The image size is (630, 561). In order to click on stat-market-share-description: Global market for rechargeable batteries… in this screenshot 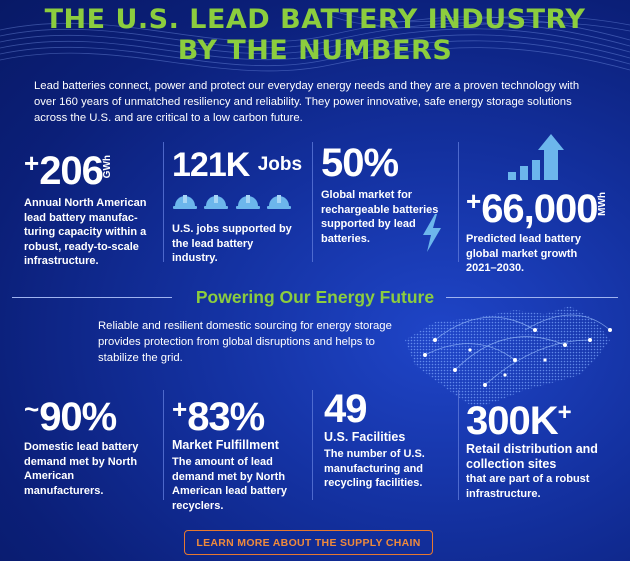, I will do `click(380, 217)`.